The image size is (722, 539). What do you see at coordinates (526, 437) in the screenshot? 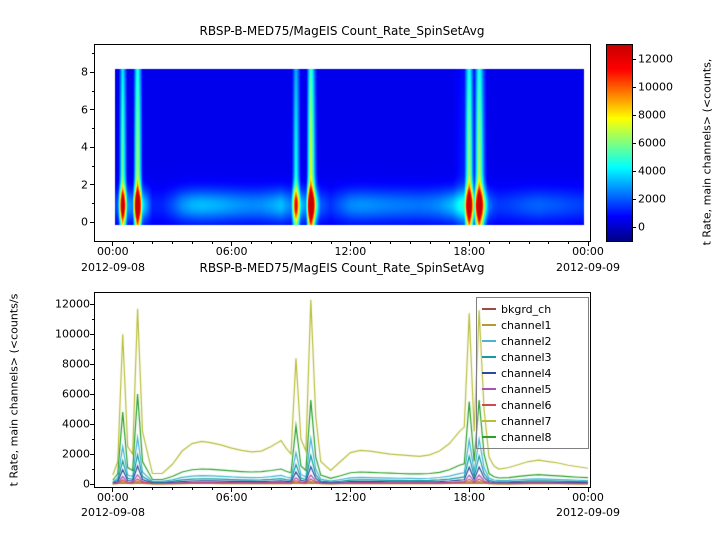
I see `legend-label: channel8` at bounding box center [526, 437].